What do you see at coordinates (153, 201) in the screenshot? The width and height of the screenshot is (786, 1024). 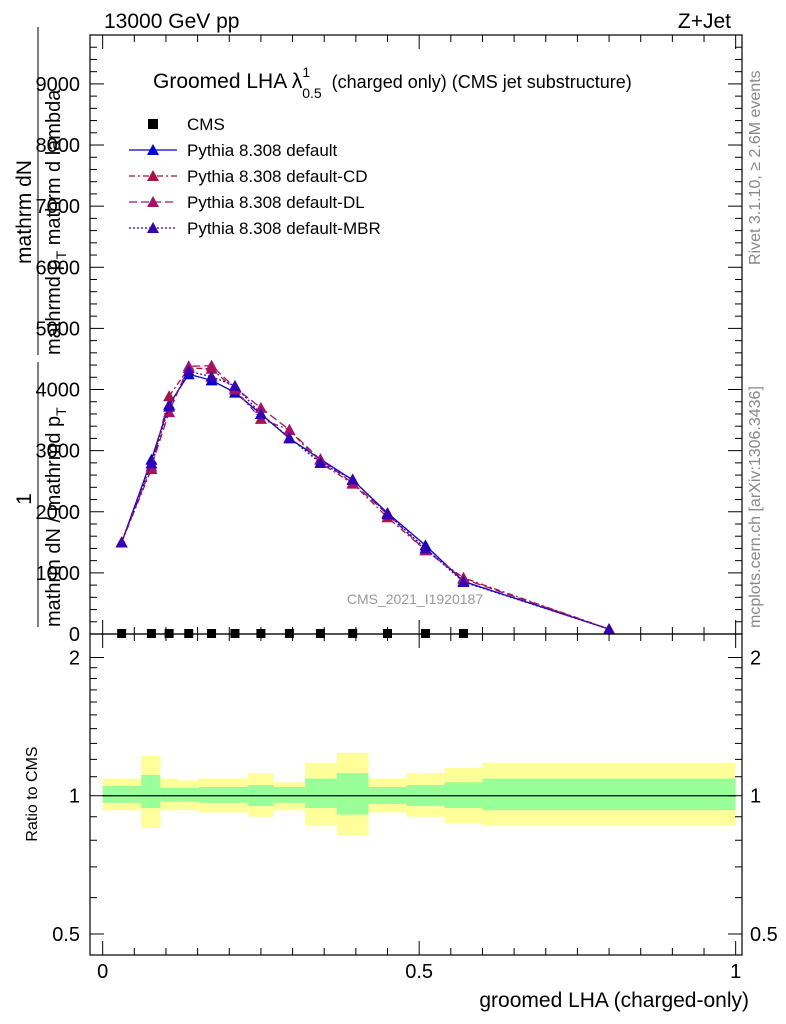 I see `legend-marker-dl` at bounding box center [153, 201].